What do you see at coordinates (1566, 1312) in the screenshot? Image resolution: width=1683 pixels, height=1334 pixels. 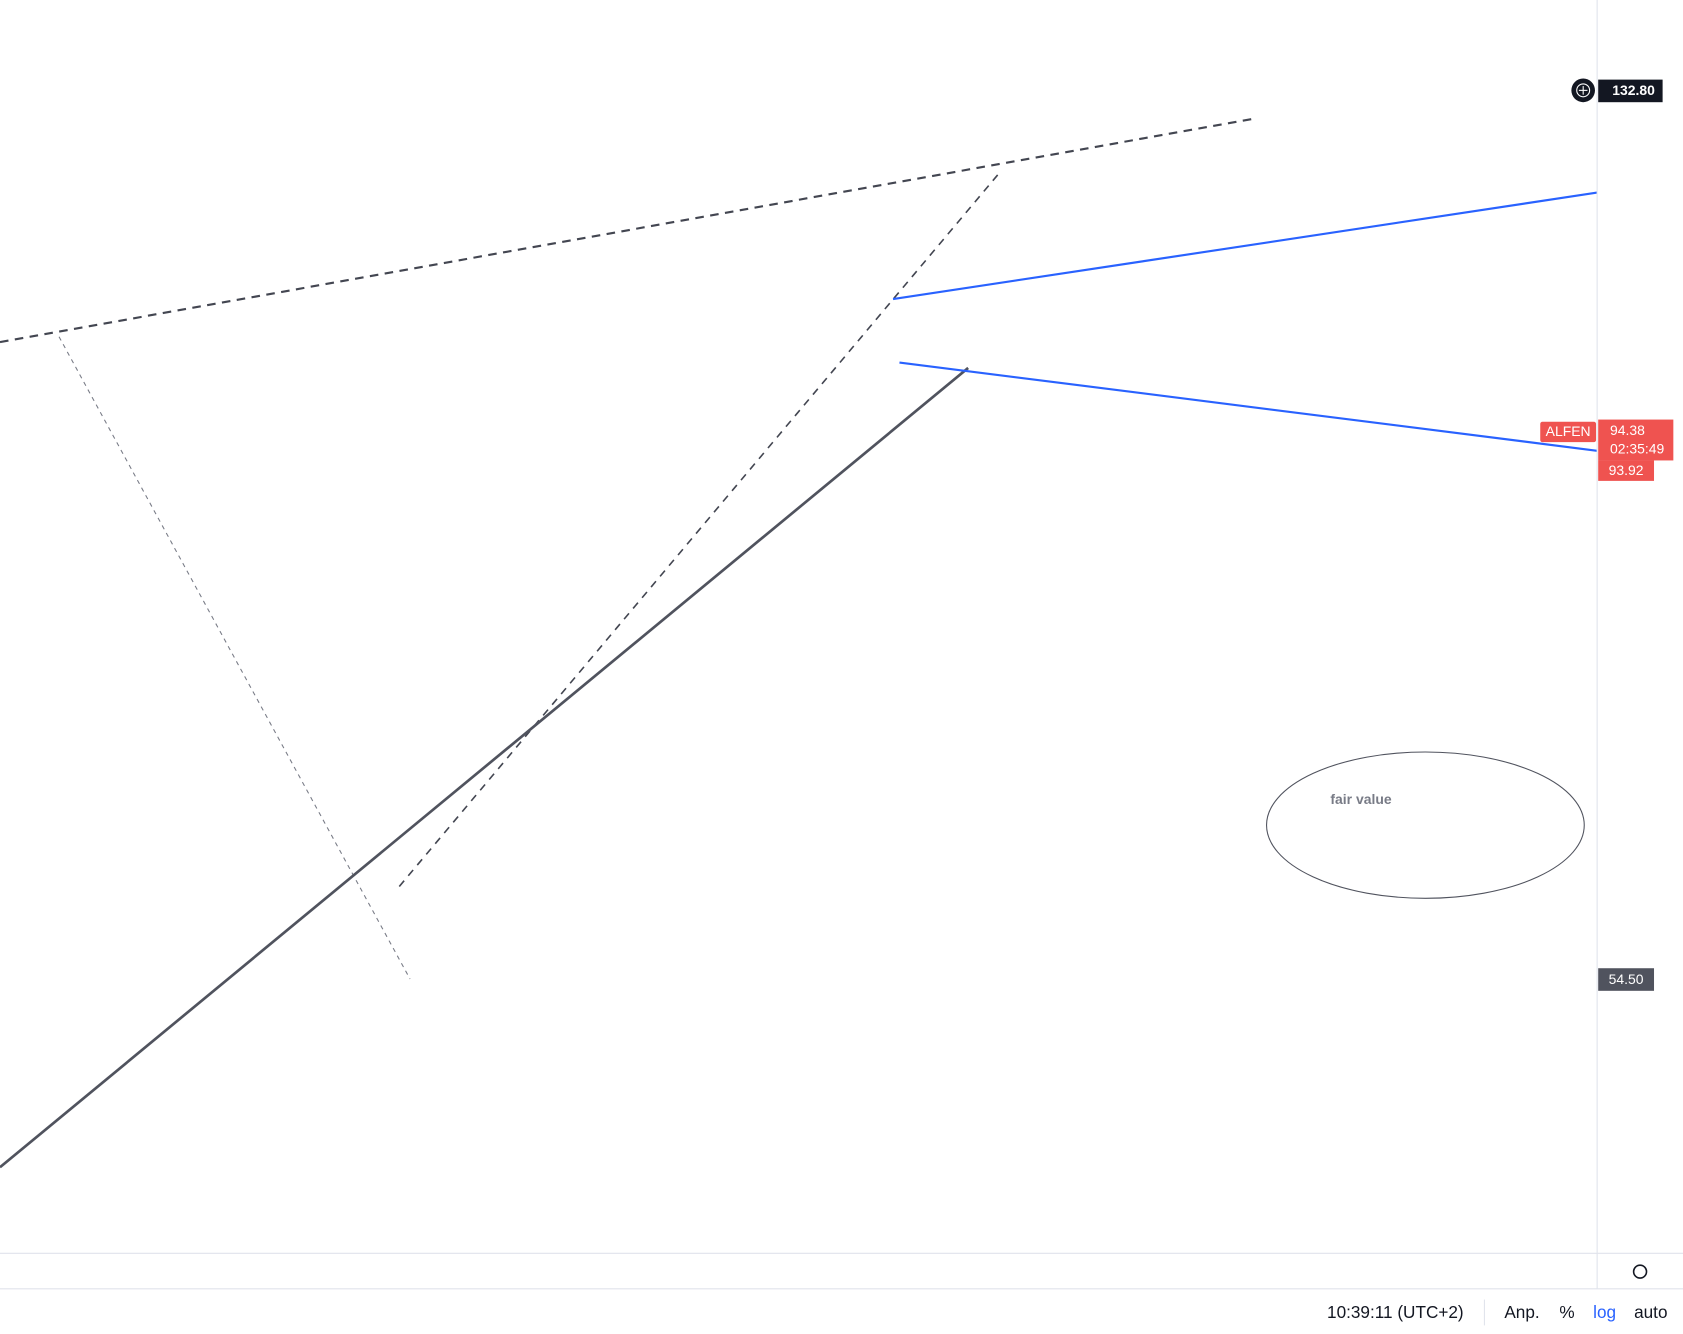 I see `button: %` at bounding box center [1566, 1312].